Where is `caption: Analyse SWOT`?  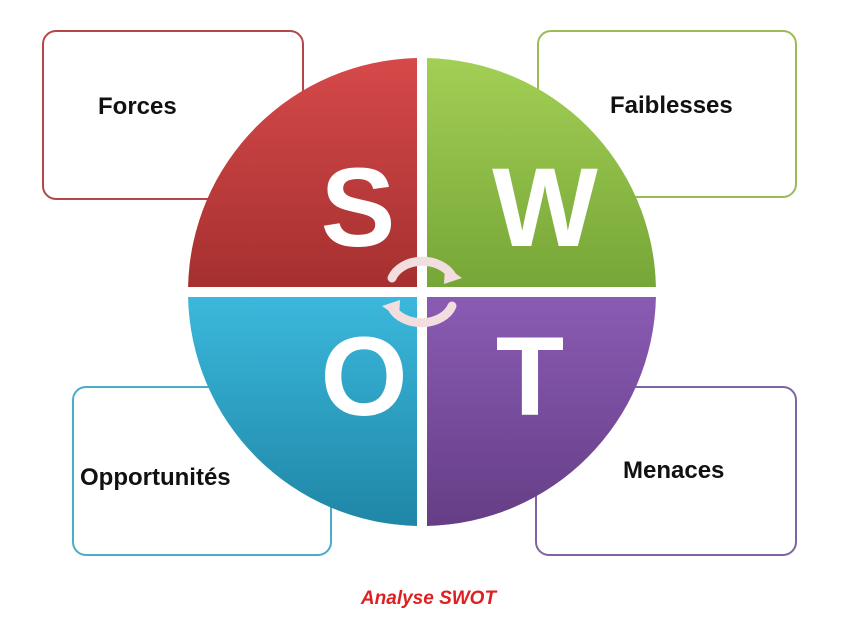 caption: Analyse SWOT is located at coordinates (428, 598).